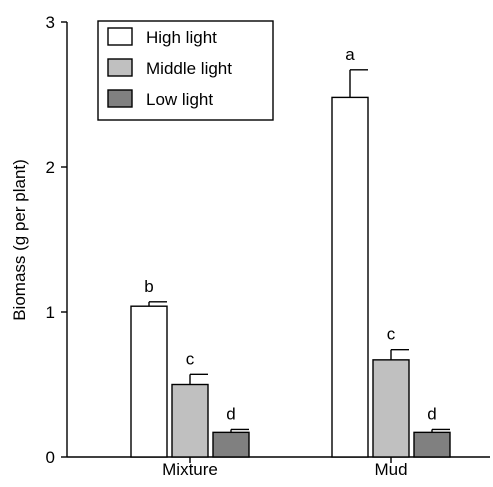 Image resolution: width=493 pixels, height=487 pixels. I want to click on y-axis-label: Biomass (g per plant), so click(19, 240).